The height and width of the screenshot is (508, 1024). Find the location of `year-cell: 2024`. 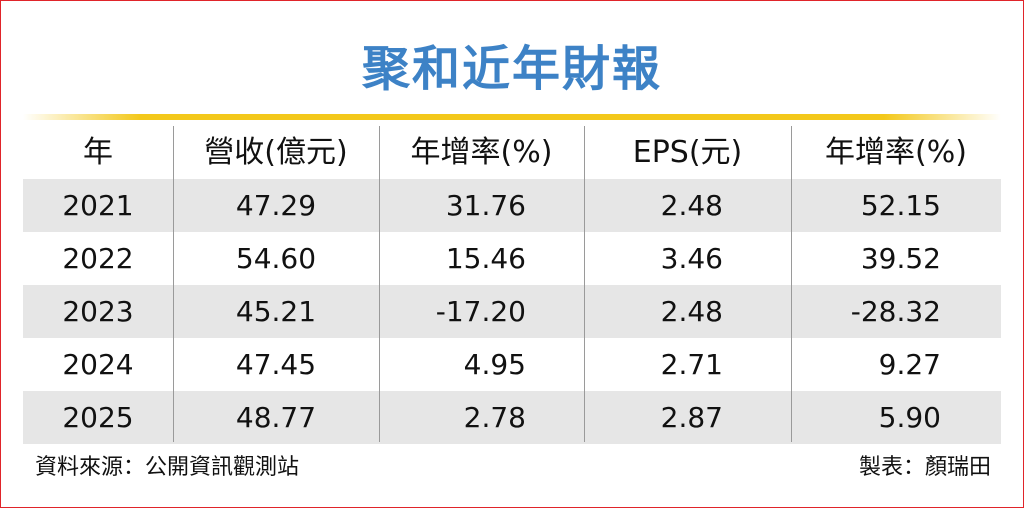

year-cell: 2024 is located at coordinates (98, 364).